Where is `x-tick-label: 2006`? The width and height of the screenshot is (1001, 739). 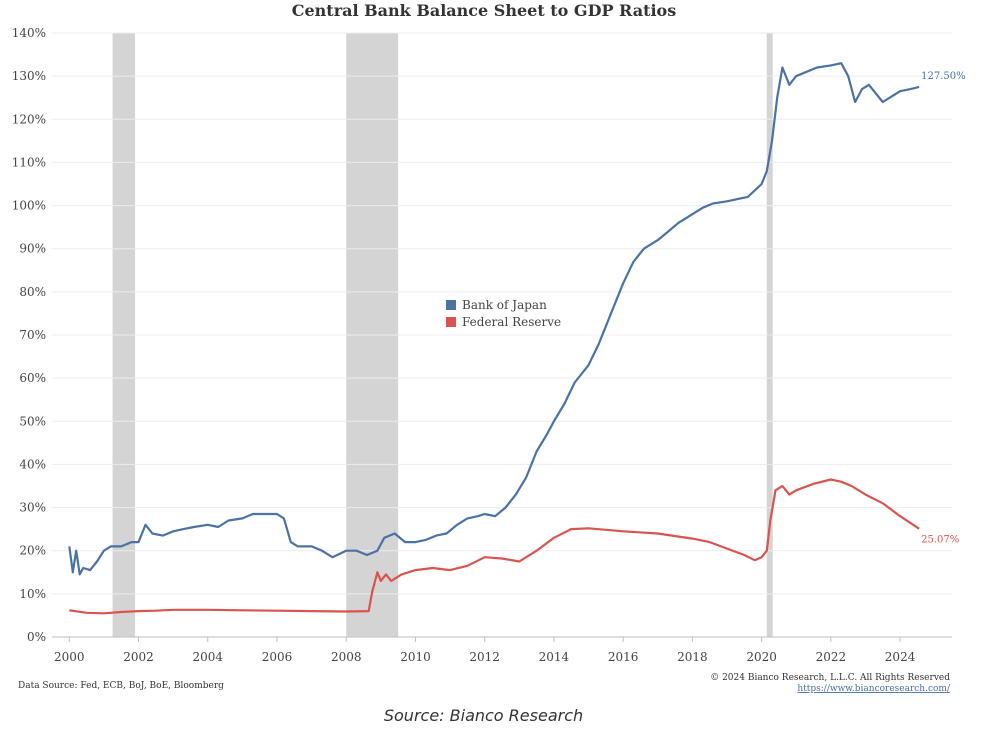
x-tick-label: 2006 is located at coordinates (277, 657).